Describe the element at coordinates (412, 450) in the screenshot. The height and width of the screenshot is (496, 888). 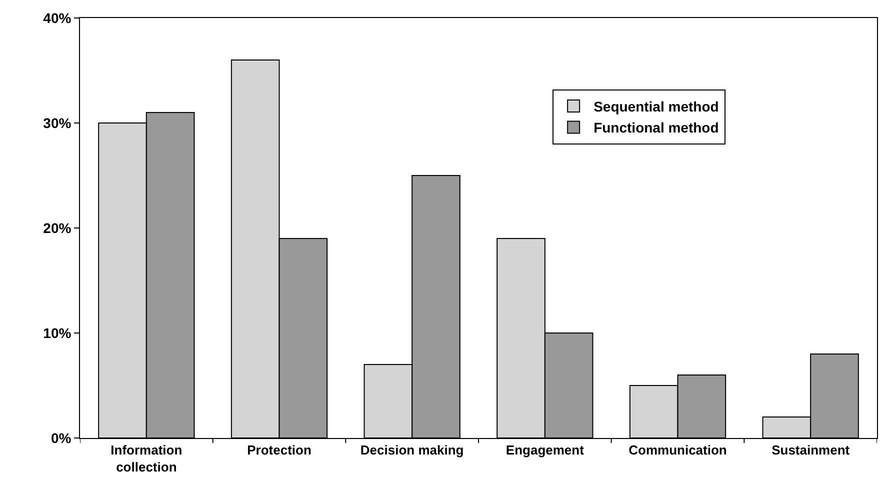
I see `x-tick-label: Decision making` at that location.